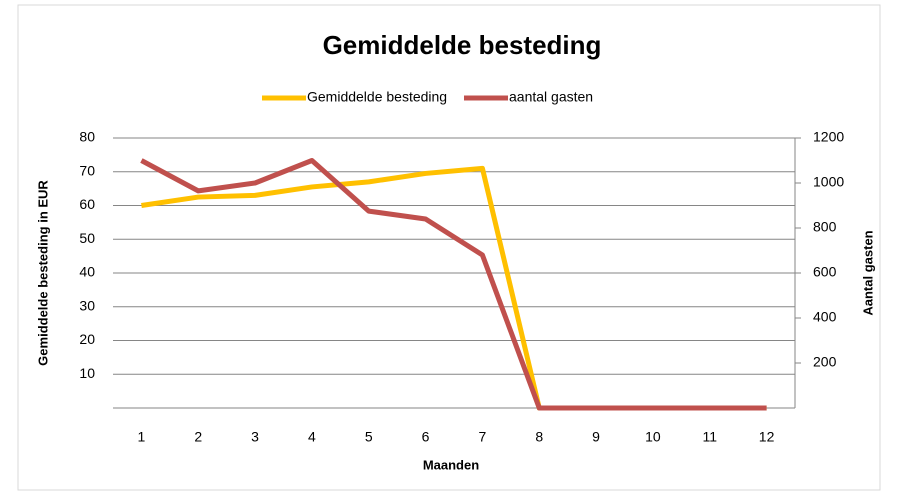 The height and width of the screenshot is (495, 899). What do you see at coordinates (551, 97) in the screenshot?
I see `legend-label: aantal gasten` at bounding box center [551, 97].